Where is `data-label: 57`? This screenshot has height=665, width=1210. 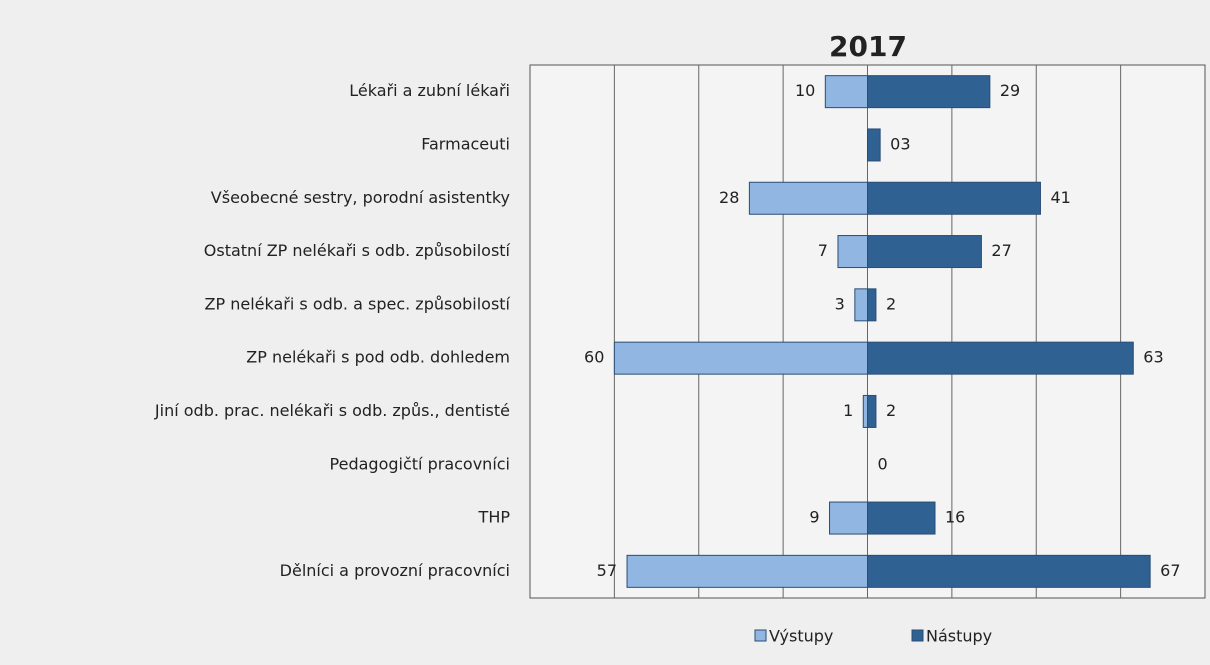 data-label: 57 is located at coordinates (607, 570).